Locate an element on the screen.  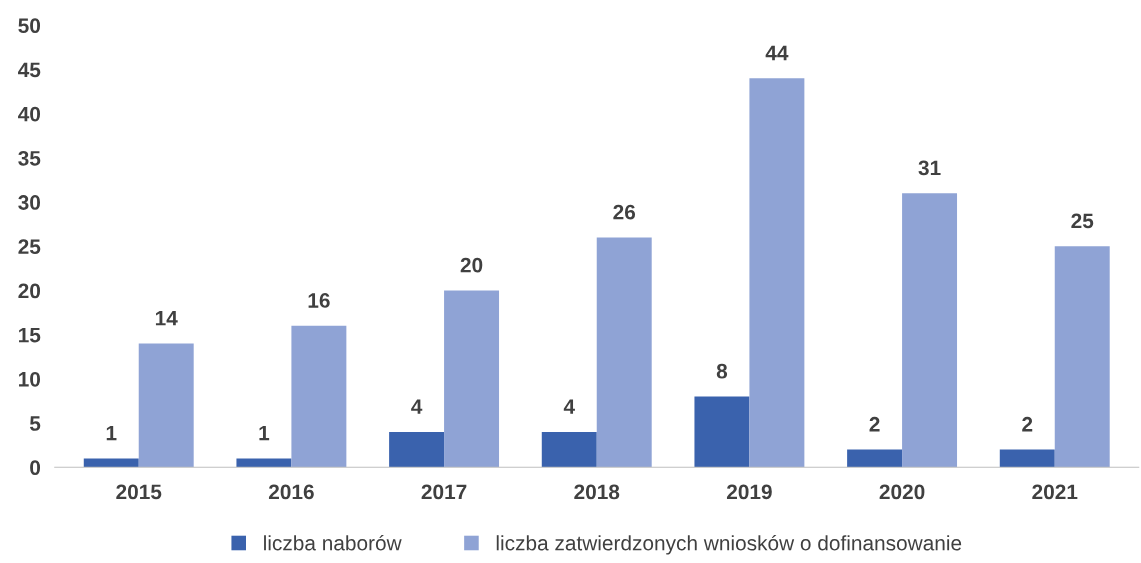
x-tick-label: 2016 is located at coordinates (291, 492).